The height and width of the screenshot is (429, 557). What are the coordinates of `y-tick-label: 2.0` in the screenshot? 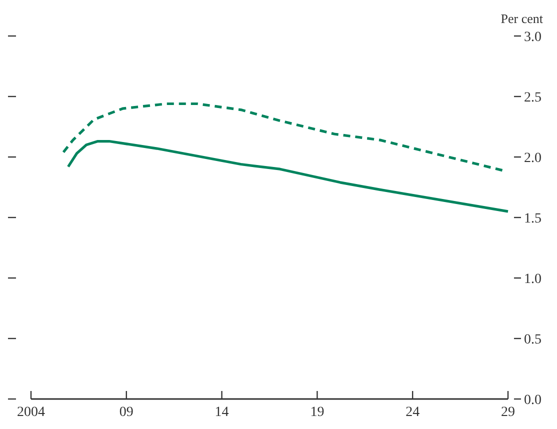 It's located at (533, 158).